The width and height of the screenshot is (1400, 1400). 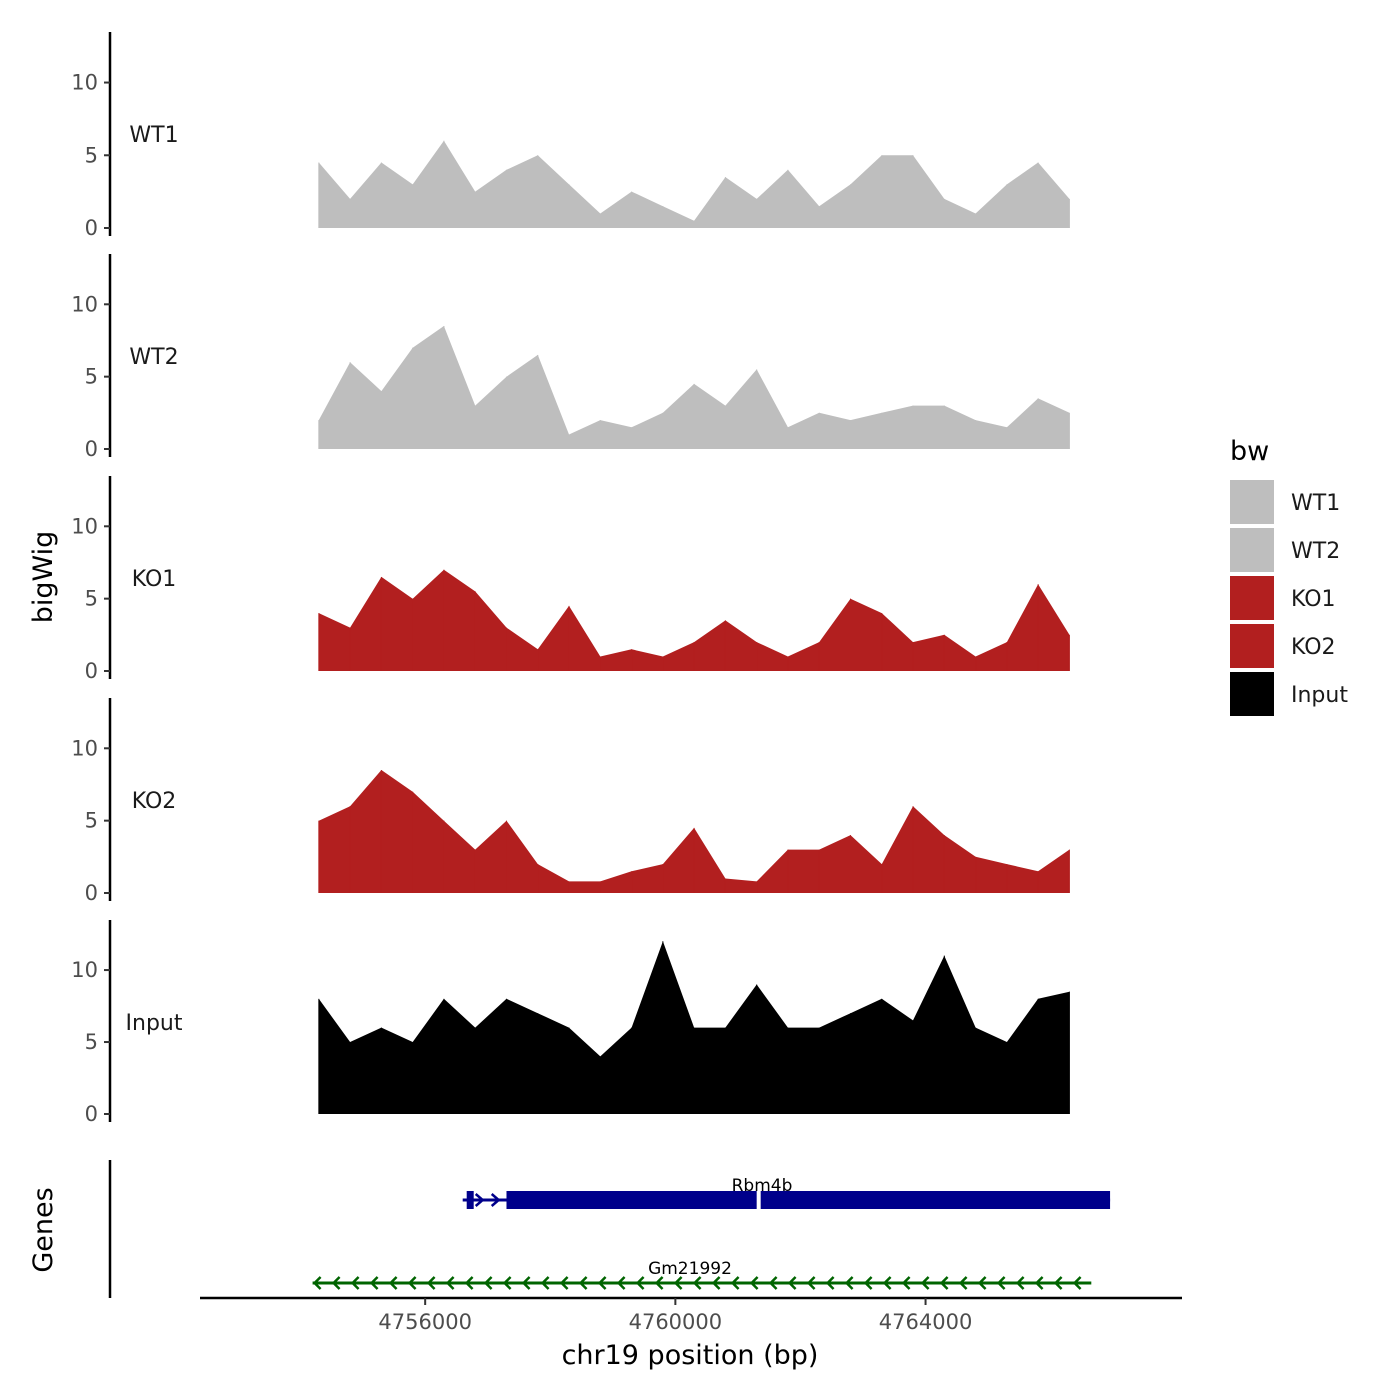 What do you see at coordinates (154, 1023) in the screenshot?
I see `track-label: Input` at bounding box center [154, 1023].